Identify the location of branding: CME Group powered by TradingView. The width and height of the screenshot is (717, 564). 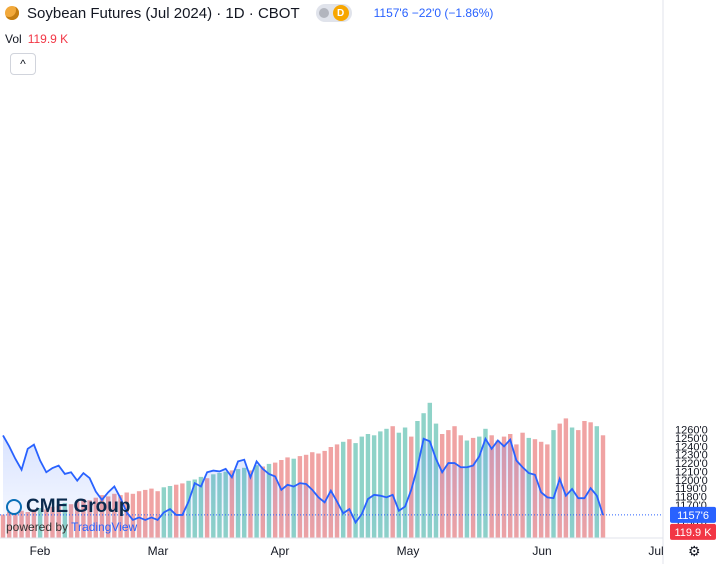
(71, 515).